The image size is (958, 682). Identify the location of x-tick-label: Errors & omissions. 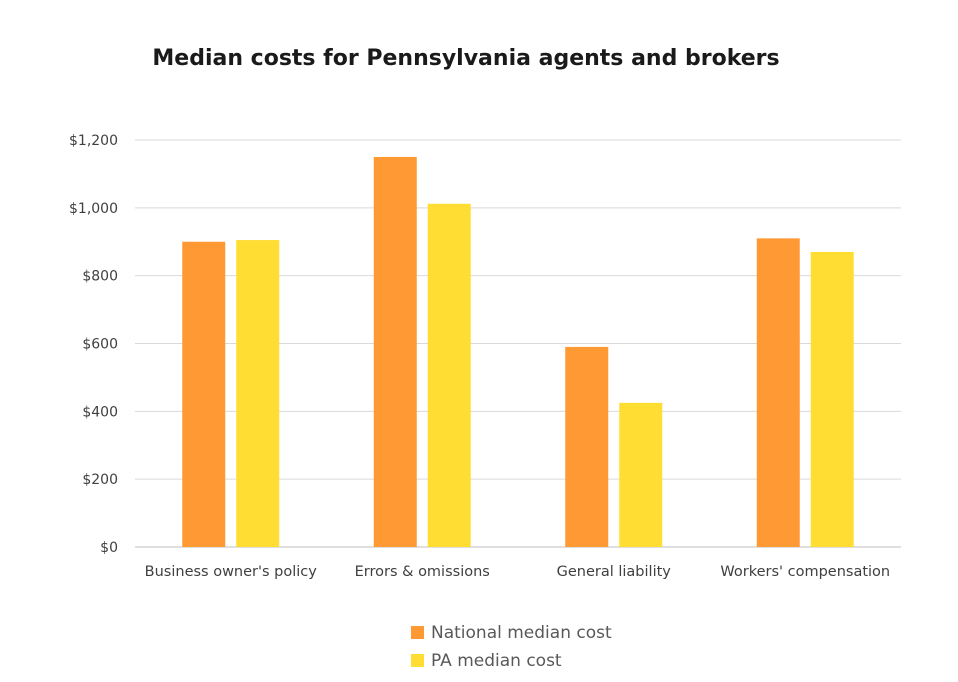
(422, 572).